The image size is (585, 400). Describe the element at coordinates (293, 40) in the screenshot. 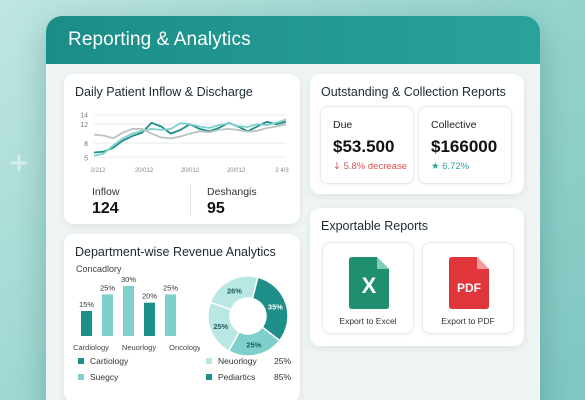

I see `app-title: Reporting & Analytics` at that location.